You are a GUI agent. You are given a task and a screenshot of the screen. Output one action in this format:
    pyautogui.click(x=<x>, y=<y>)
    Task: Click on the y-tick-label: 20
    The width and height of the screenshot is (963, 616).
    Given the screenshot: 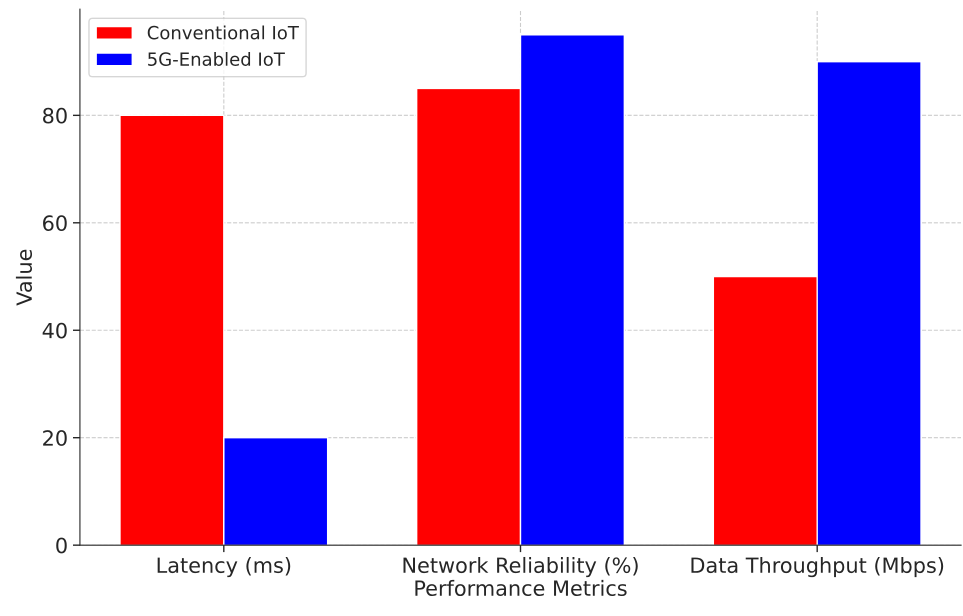 What is the action you would take?
    pyautogui.click(x=55, y=438)
    